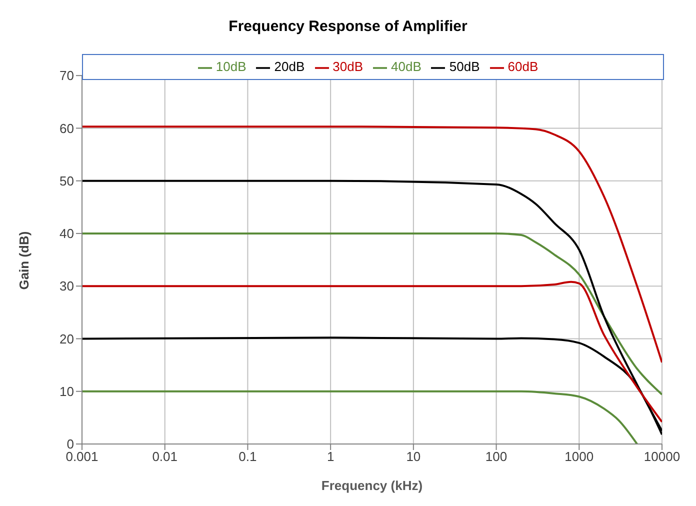 This screenshot has width=696, height=506. Describe the element at coordinates (372, 485) in the screenshot. I see `x-axis-title: Frequency (kHz)` at that location.